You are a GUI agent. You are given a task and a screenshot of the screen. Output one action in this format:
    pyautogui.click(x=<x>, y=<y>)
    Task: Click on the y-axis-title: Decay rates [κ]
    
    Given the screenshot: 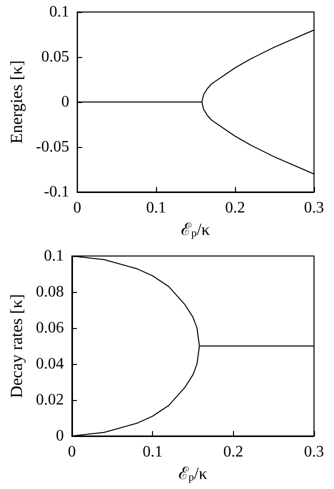 What is the action you would take?
    pyautogui.click(x=16, y=346)
    